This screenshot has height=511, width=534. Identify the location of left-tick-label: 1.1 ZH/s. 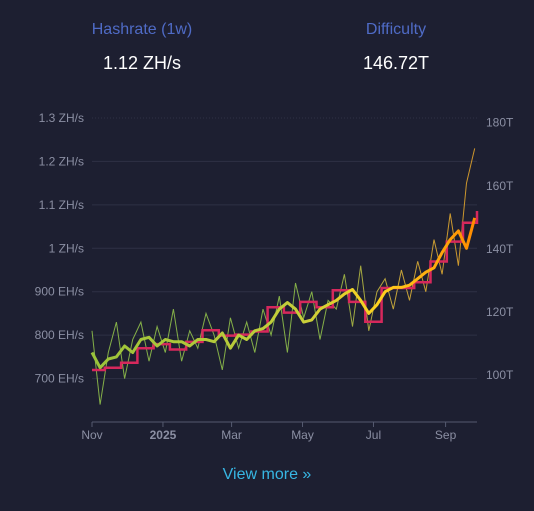
(61, 205).